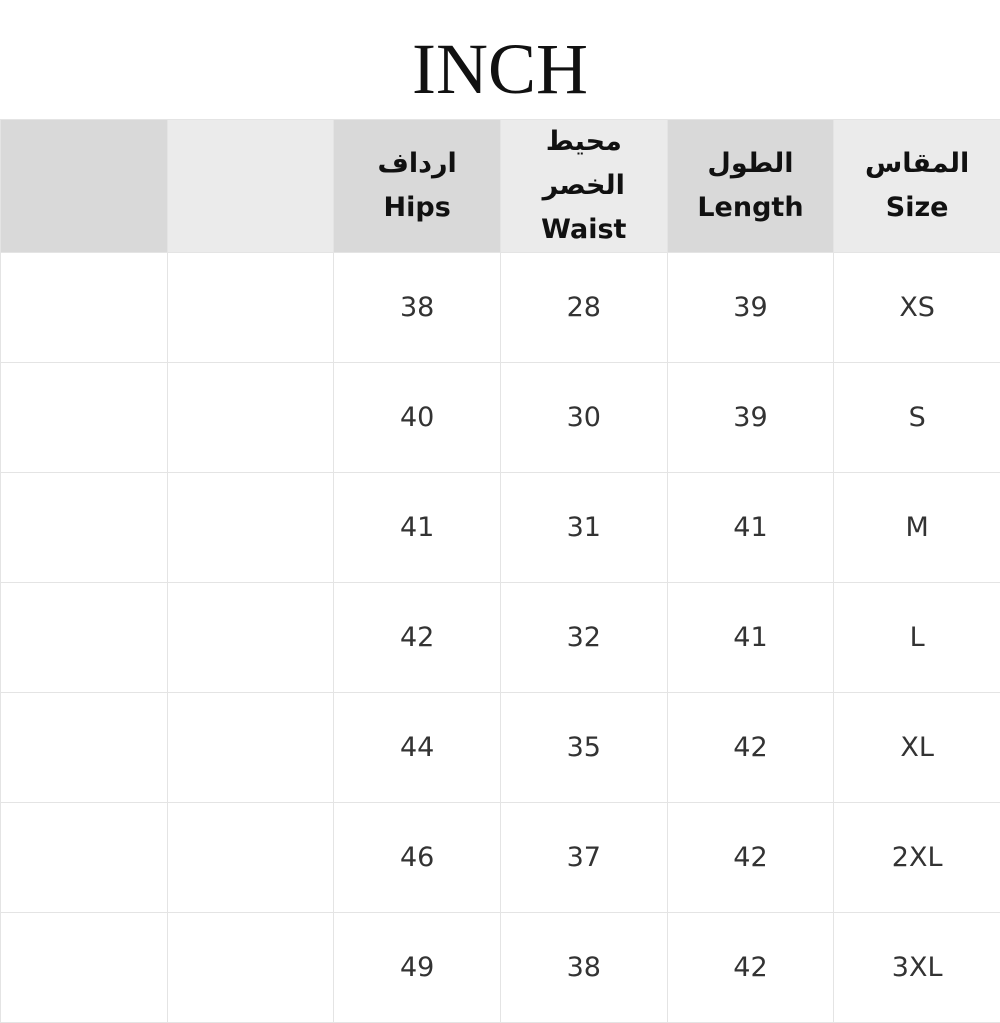  What do you see at coordinates (583, 858) in the screenshot?
I see `cell-waist: 37` at bounding box center [583, 858].